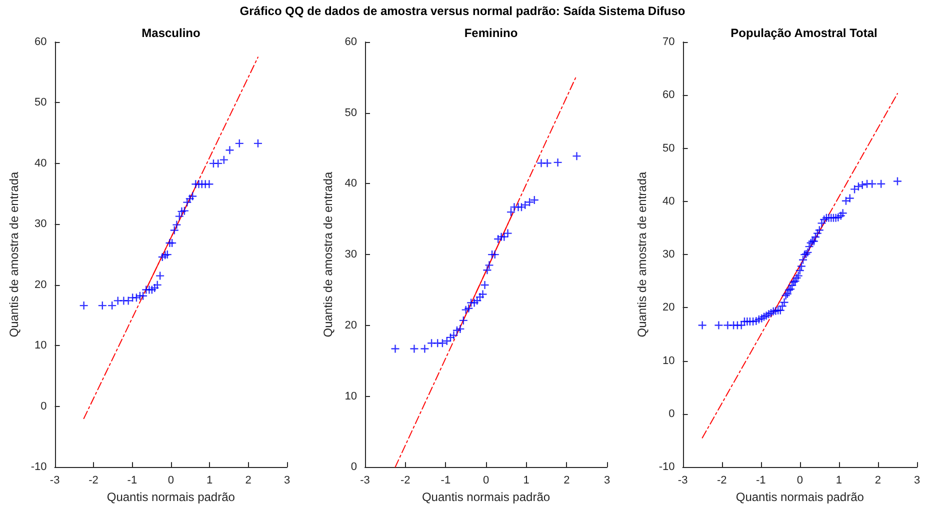  I want to click on y-tick-label: 70, so click(668, 42).